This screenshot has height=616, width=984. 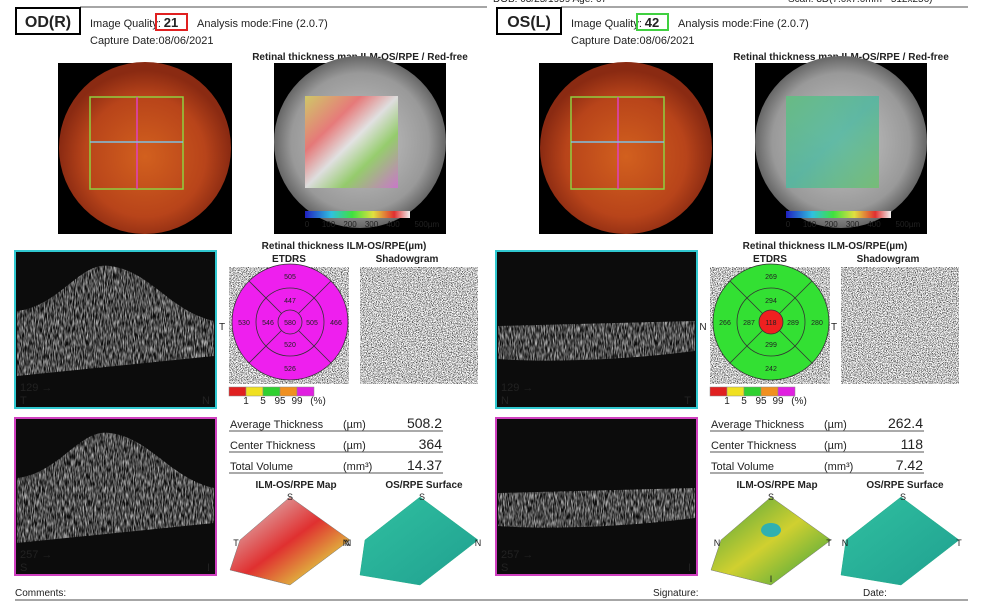 I want to click on colorbar, so click(x=357, y=214).